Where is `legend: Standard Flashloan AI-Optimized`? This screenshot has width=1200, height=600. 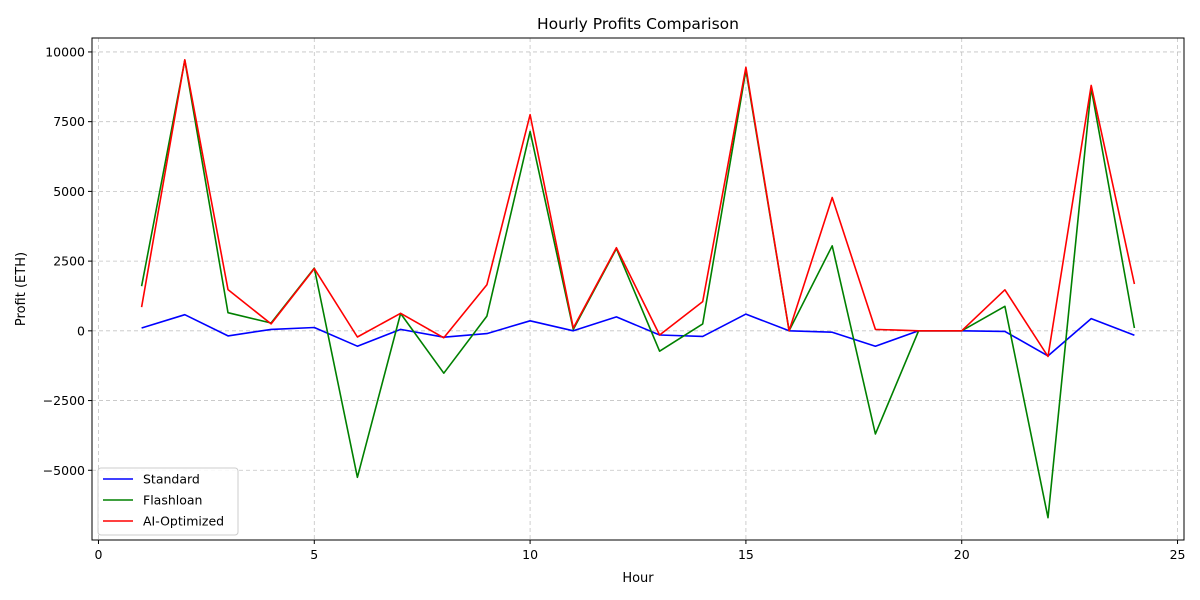 legend: Standard Flashloan AI-Optimized is located at coordinates (168, 501).